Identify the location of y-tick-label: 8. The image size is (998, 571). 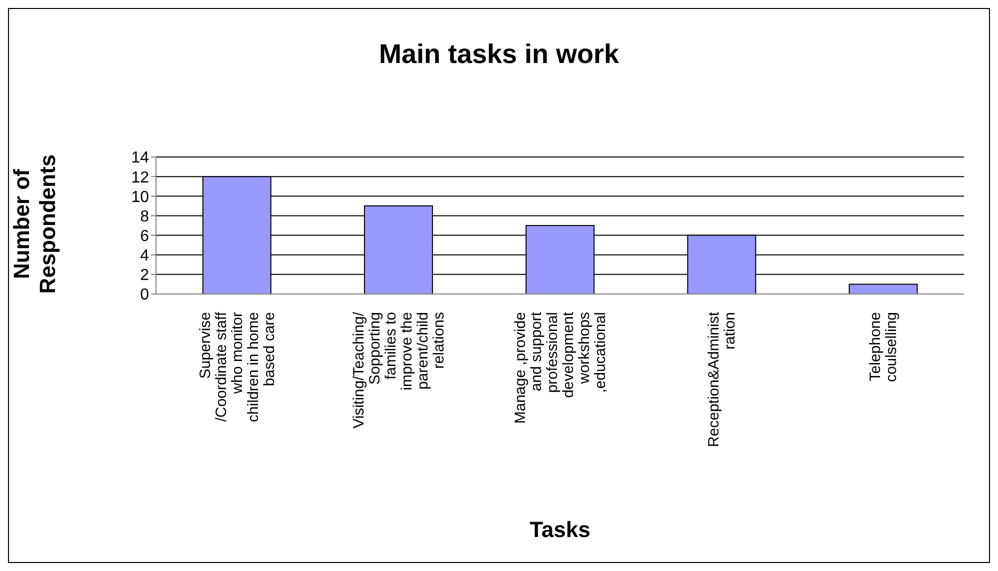
(145, 217).